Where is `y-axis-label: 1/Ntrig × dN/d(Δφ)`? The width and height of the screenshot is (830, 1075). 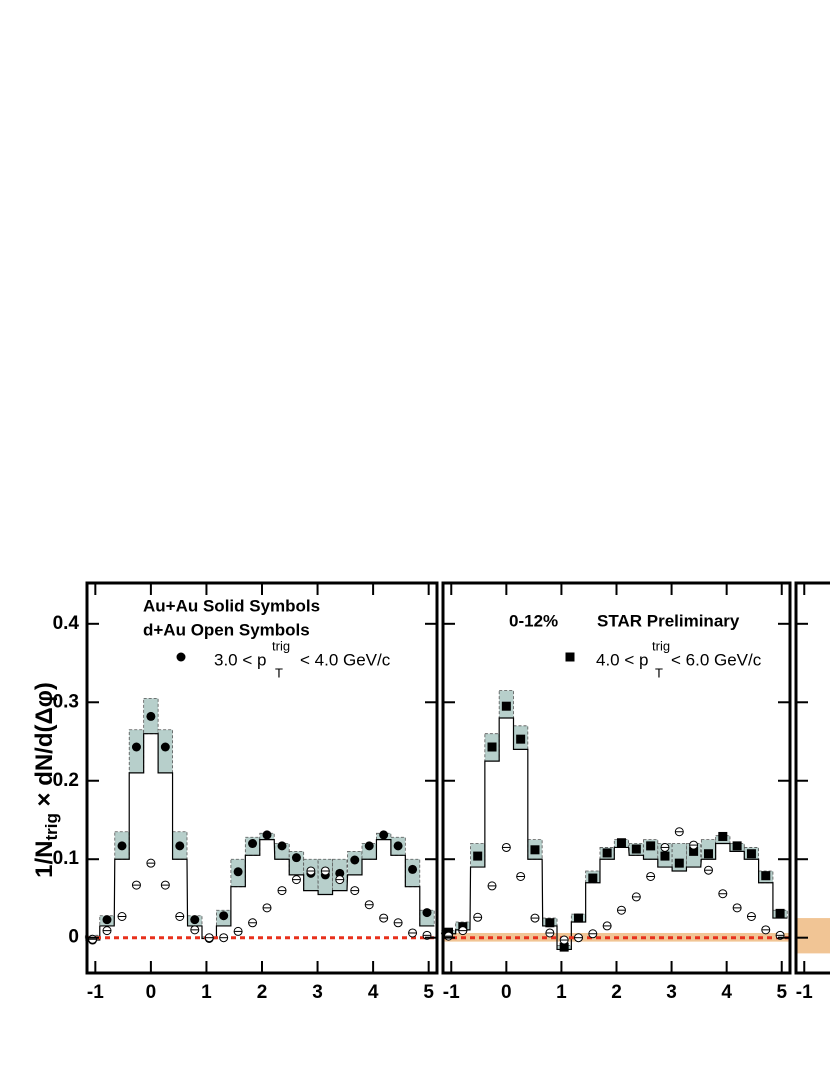
y-axis-label: 1/Ntrig × dN/d(Δφ) is located at coordinates (46, 780).